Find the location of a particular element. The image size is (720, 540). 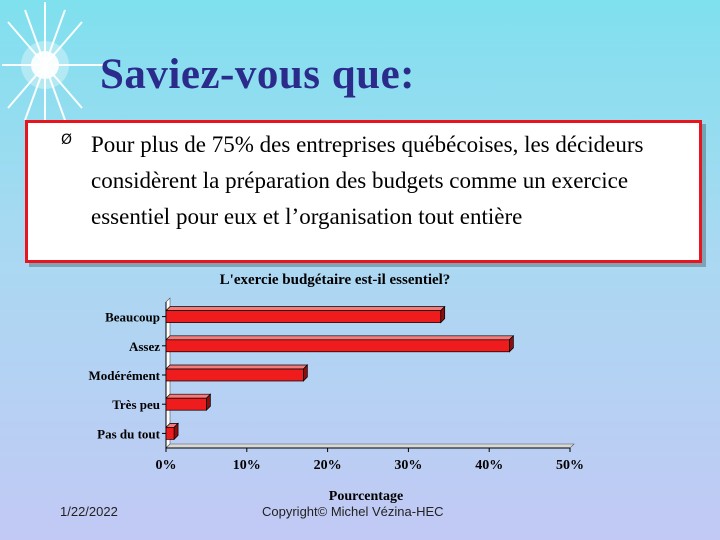

footer-copyright: Copyright© Michel Vézina-HEC is located at coordinates (353, 511).